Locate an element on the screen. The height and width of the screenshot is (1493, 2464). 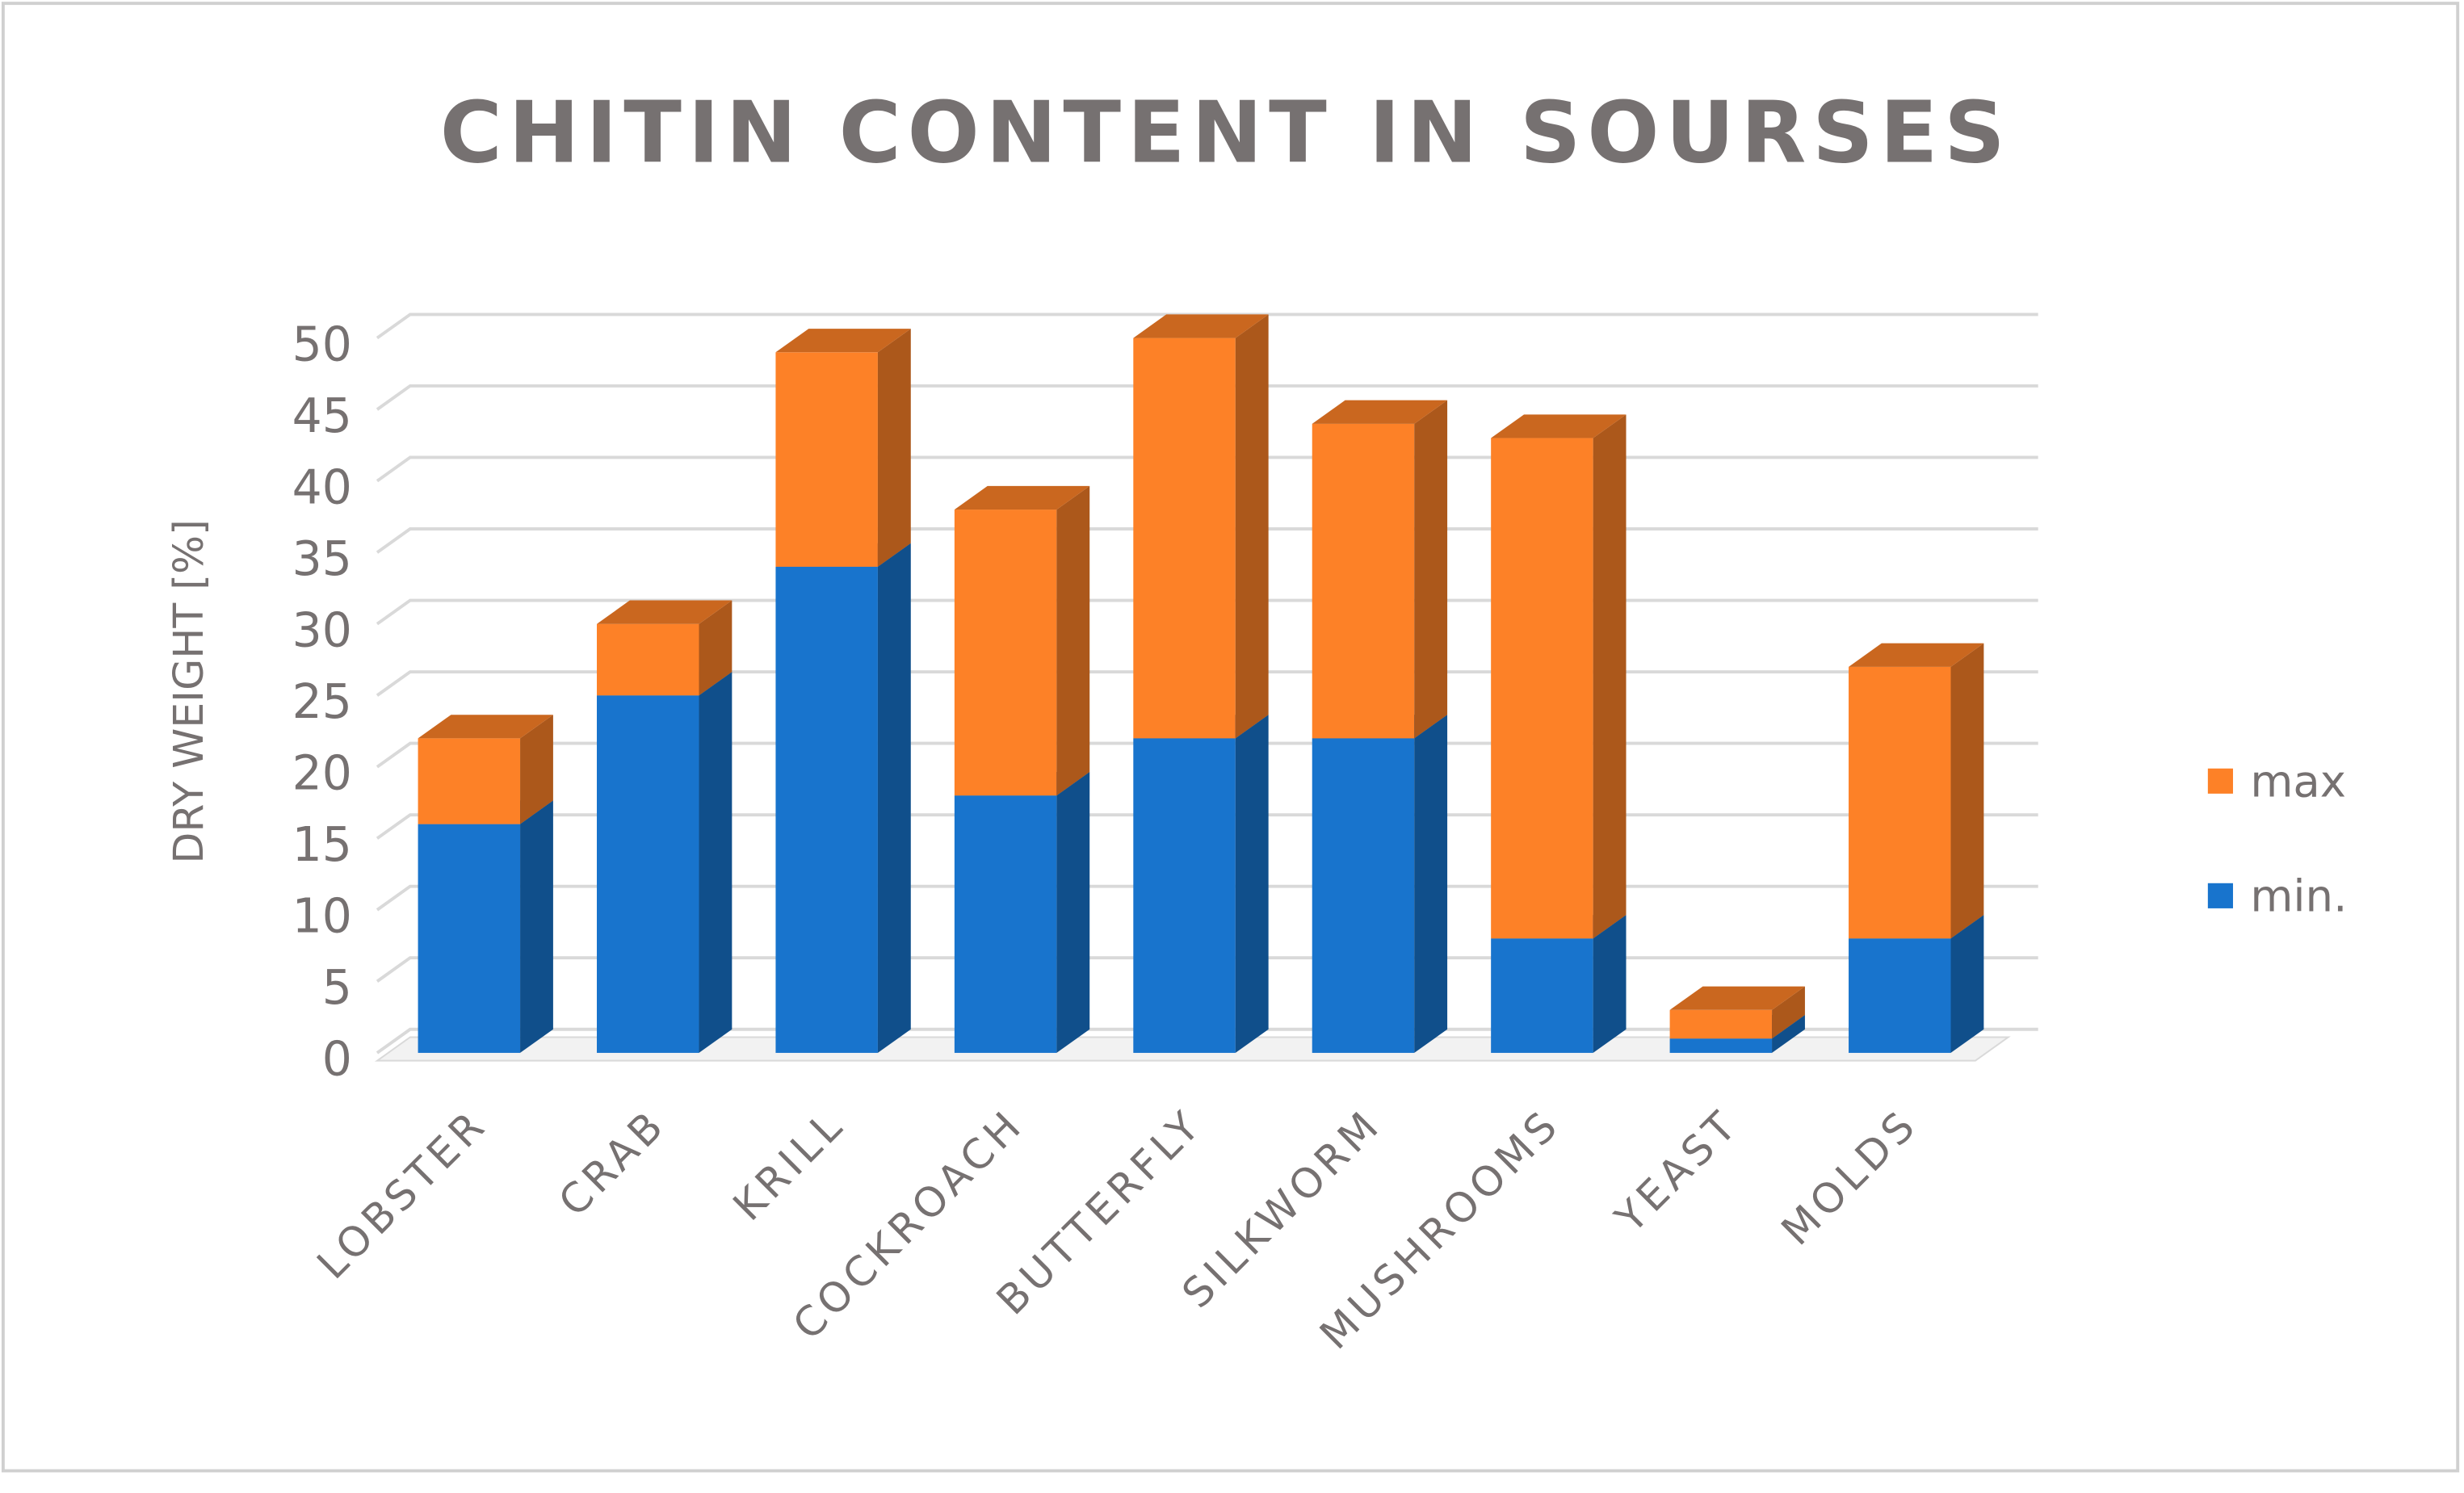
y-tick-label: 15 is located at coordinates (322, 845).